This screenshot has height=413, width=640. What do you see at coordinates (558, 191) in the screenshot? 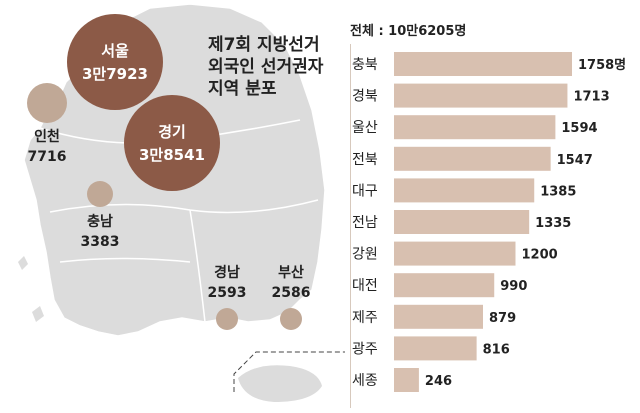
I see `bar-value-4: 1385` at bounding box center [558, 191].